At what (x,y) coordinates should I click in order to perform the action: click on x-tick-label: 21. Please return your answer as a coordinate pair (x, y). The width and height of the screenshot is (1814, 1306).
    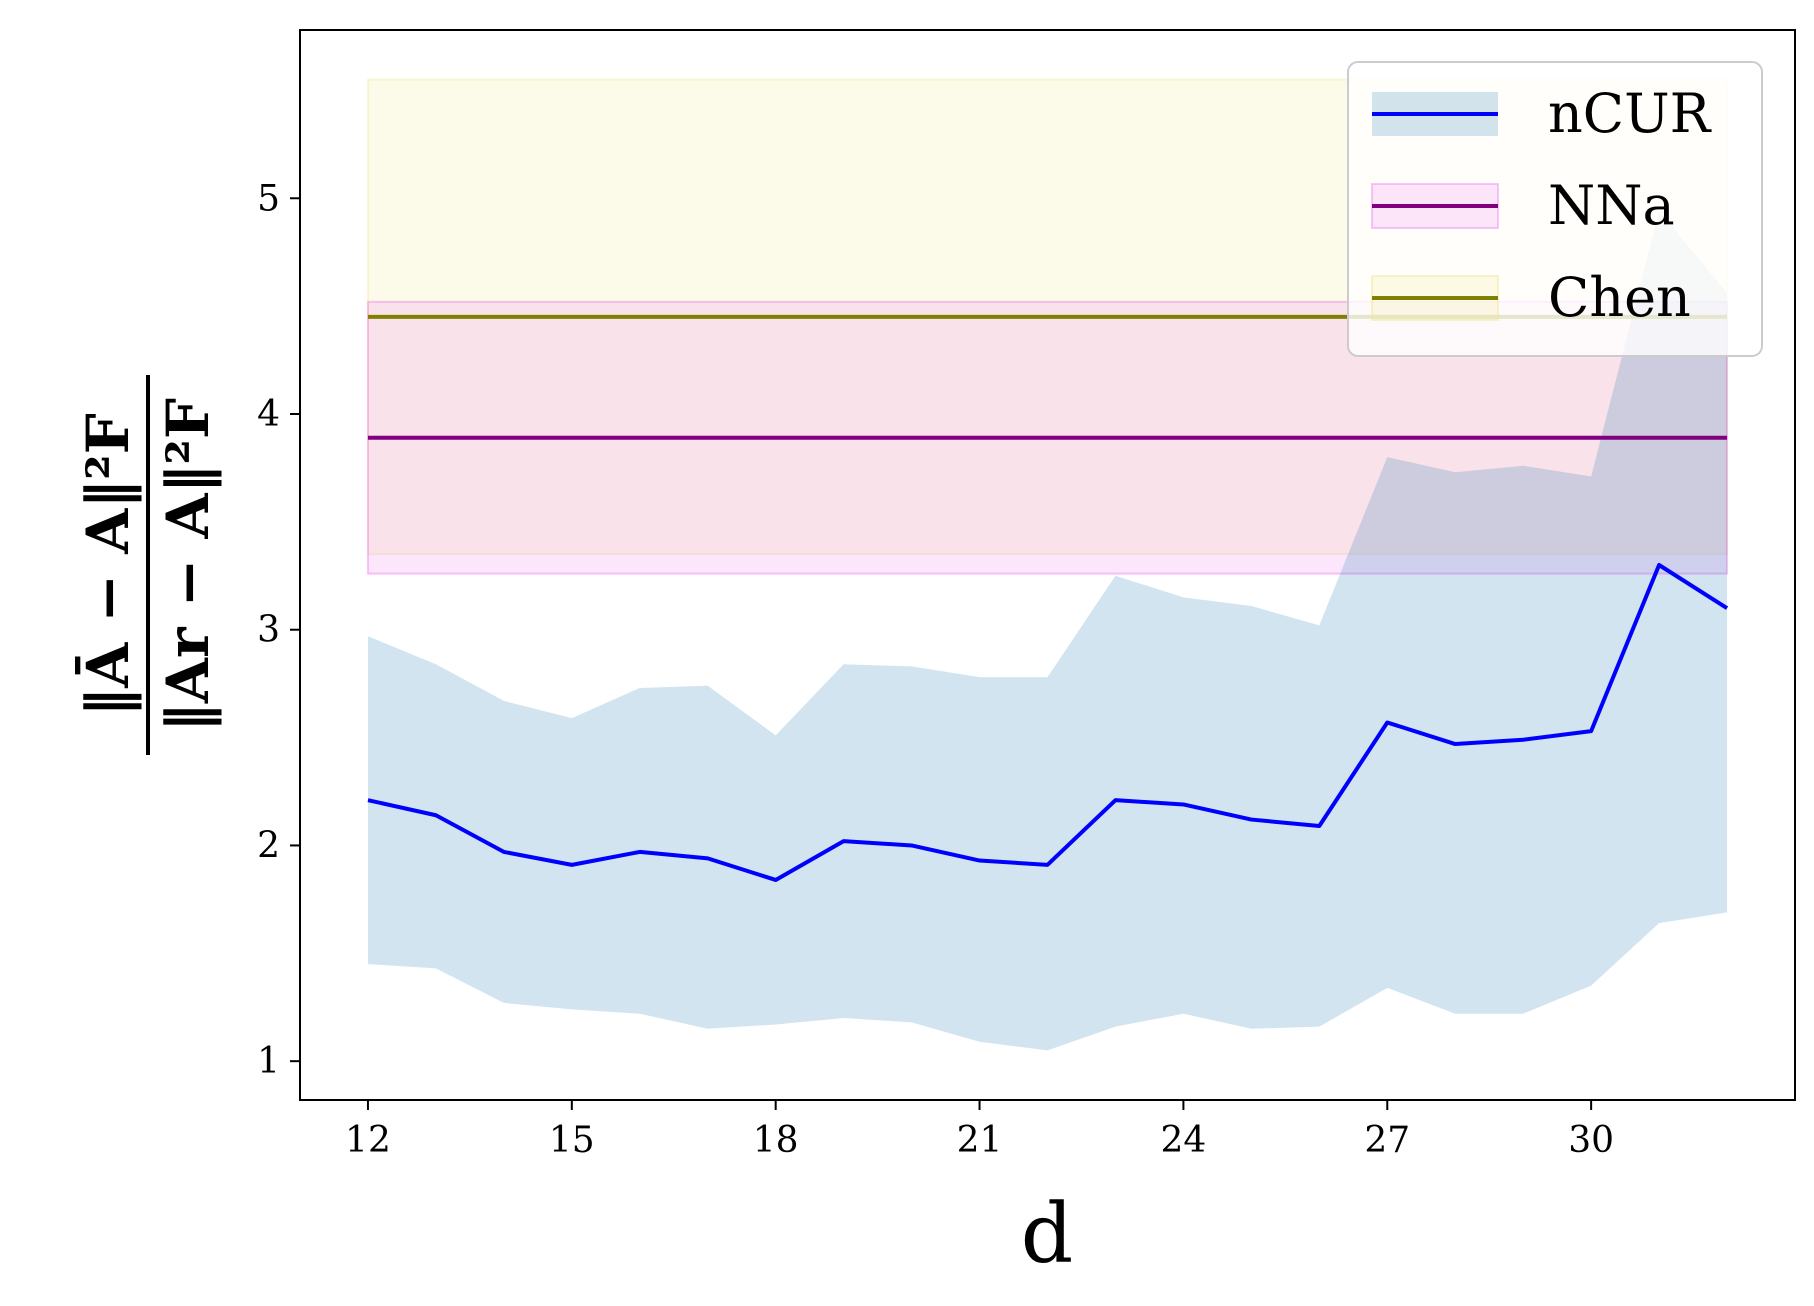
    Looking at the image, I should click on (980, 1140).